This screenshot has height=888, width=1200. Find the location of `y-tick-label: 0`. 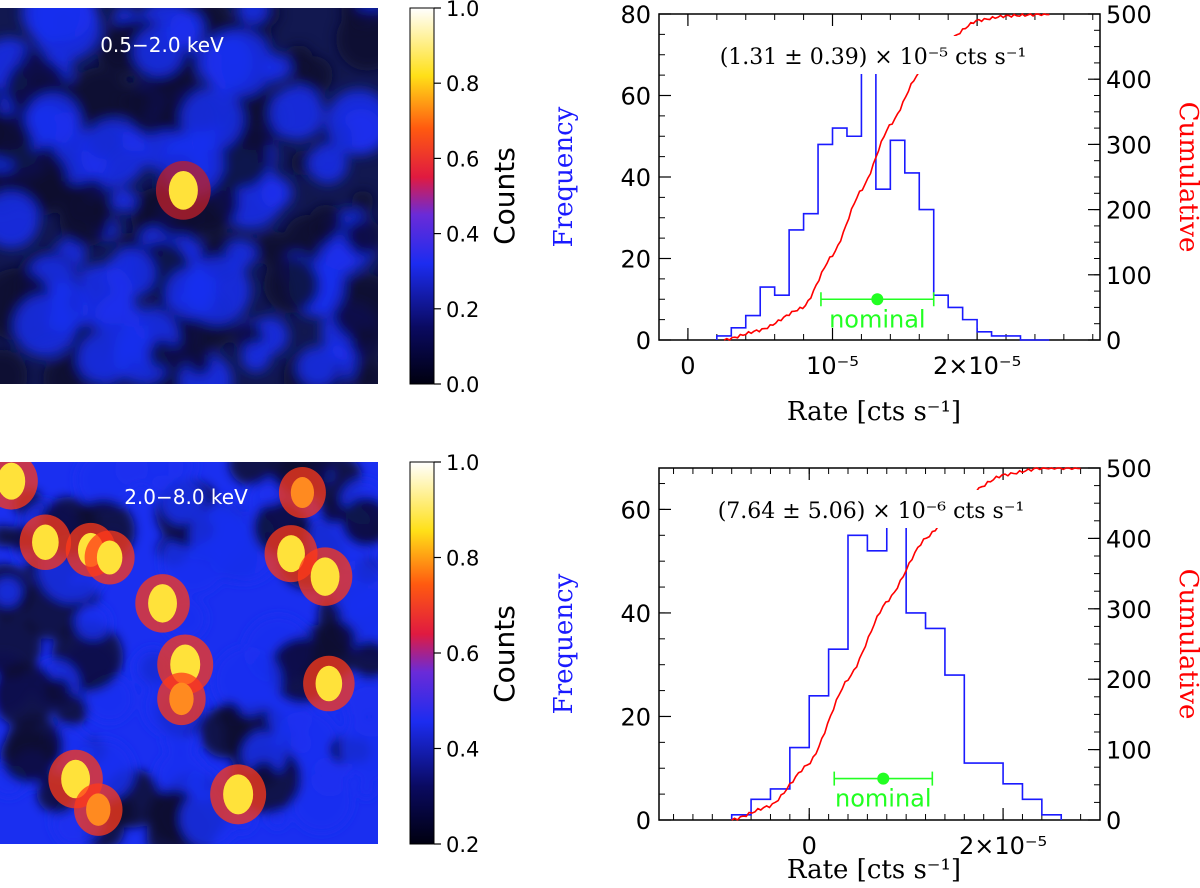

y-tick-label: 0 is located at coordinates (643, 821).